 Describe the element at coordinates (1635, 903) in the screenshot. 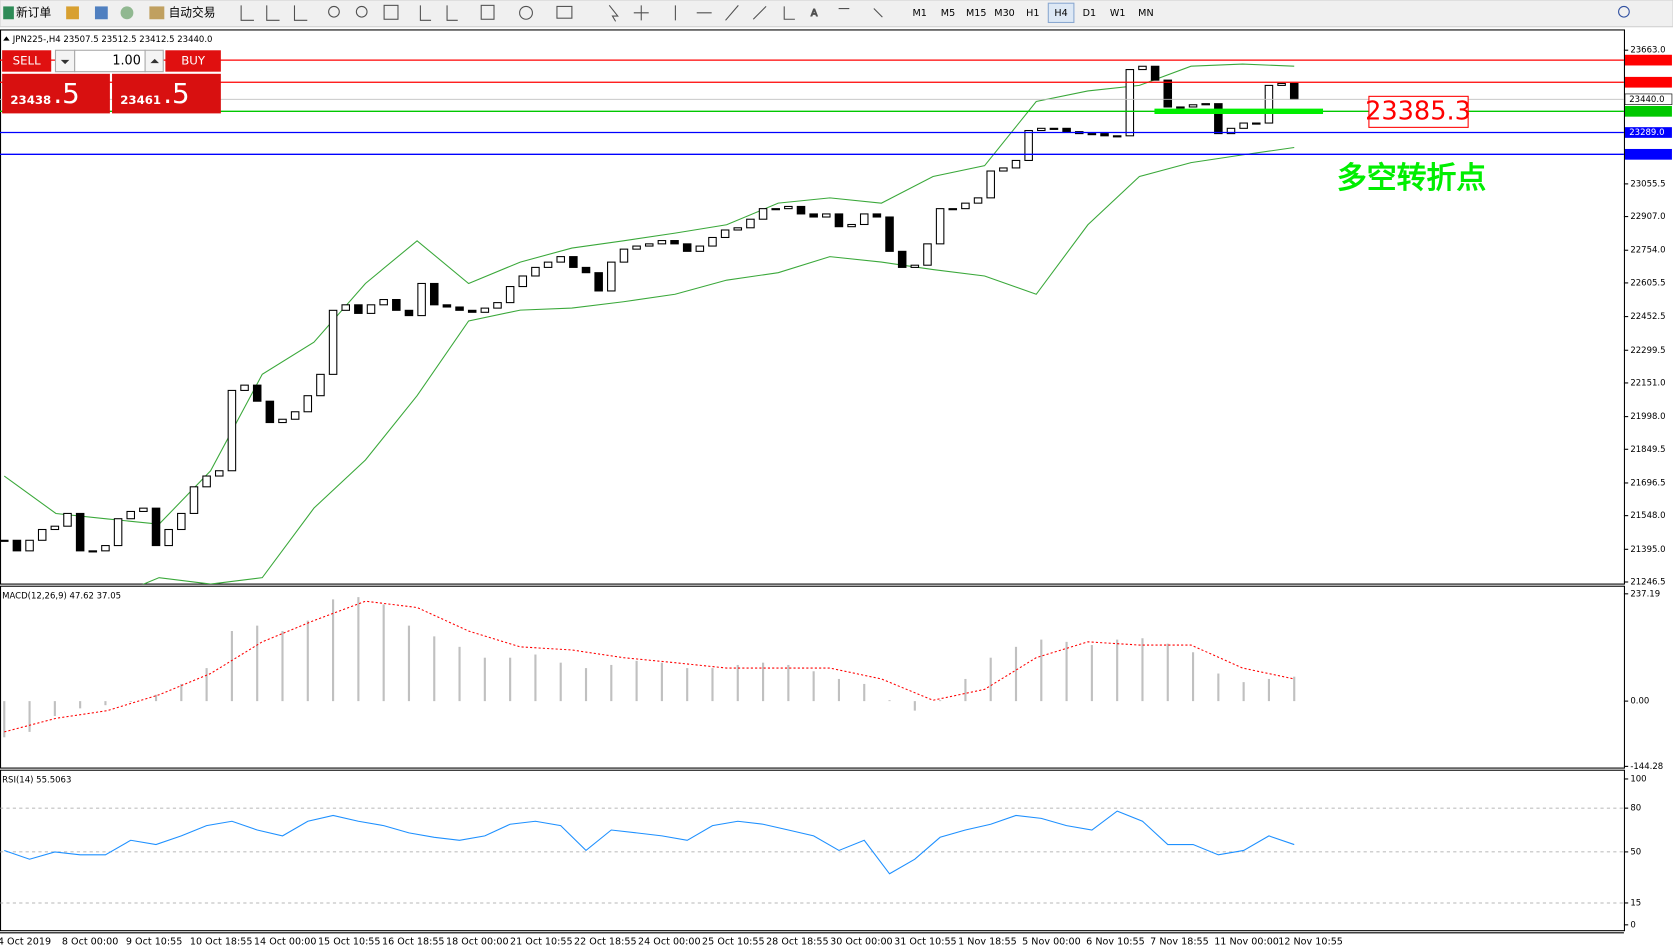

I see `y-tick-label: 15` at that location.